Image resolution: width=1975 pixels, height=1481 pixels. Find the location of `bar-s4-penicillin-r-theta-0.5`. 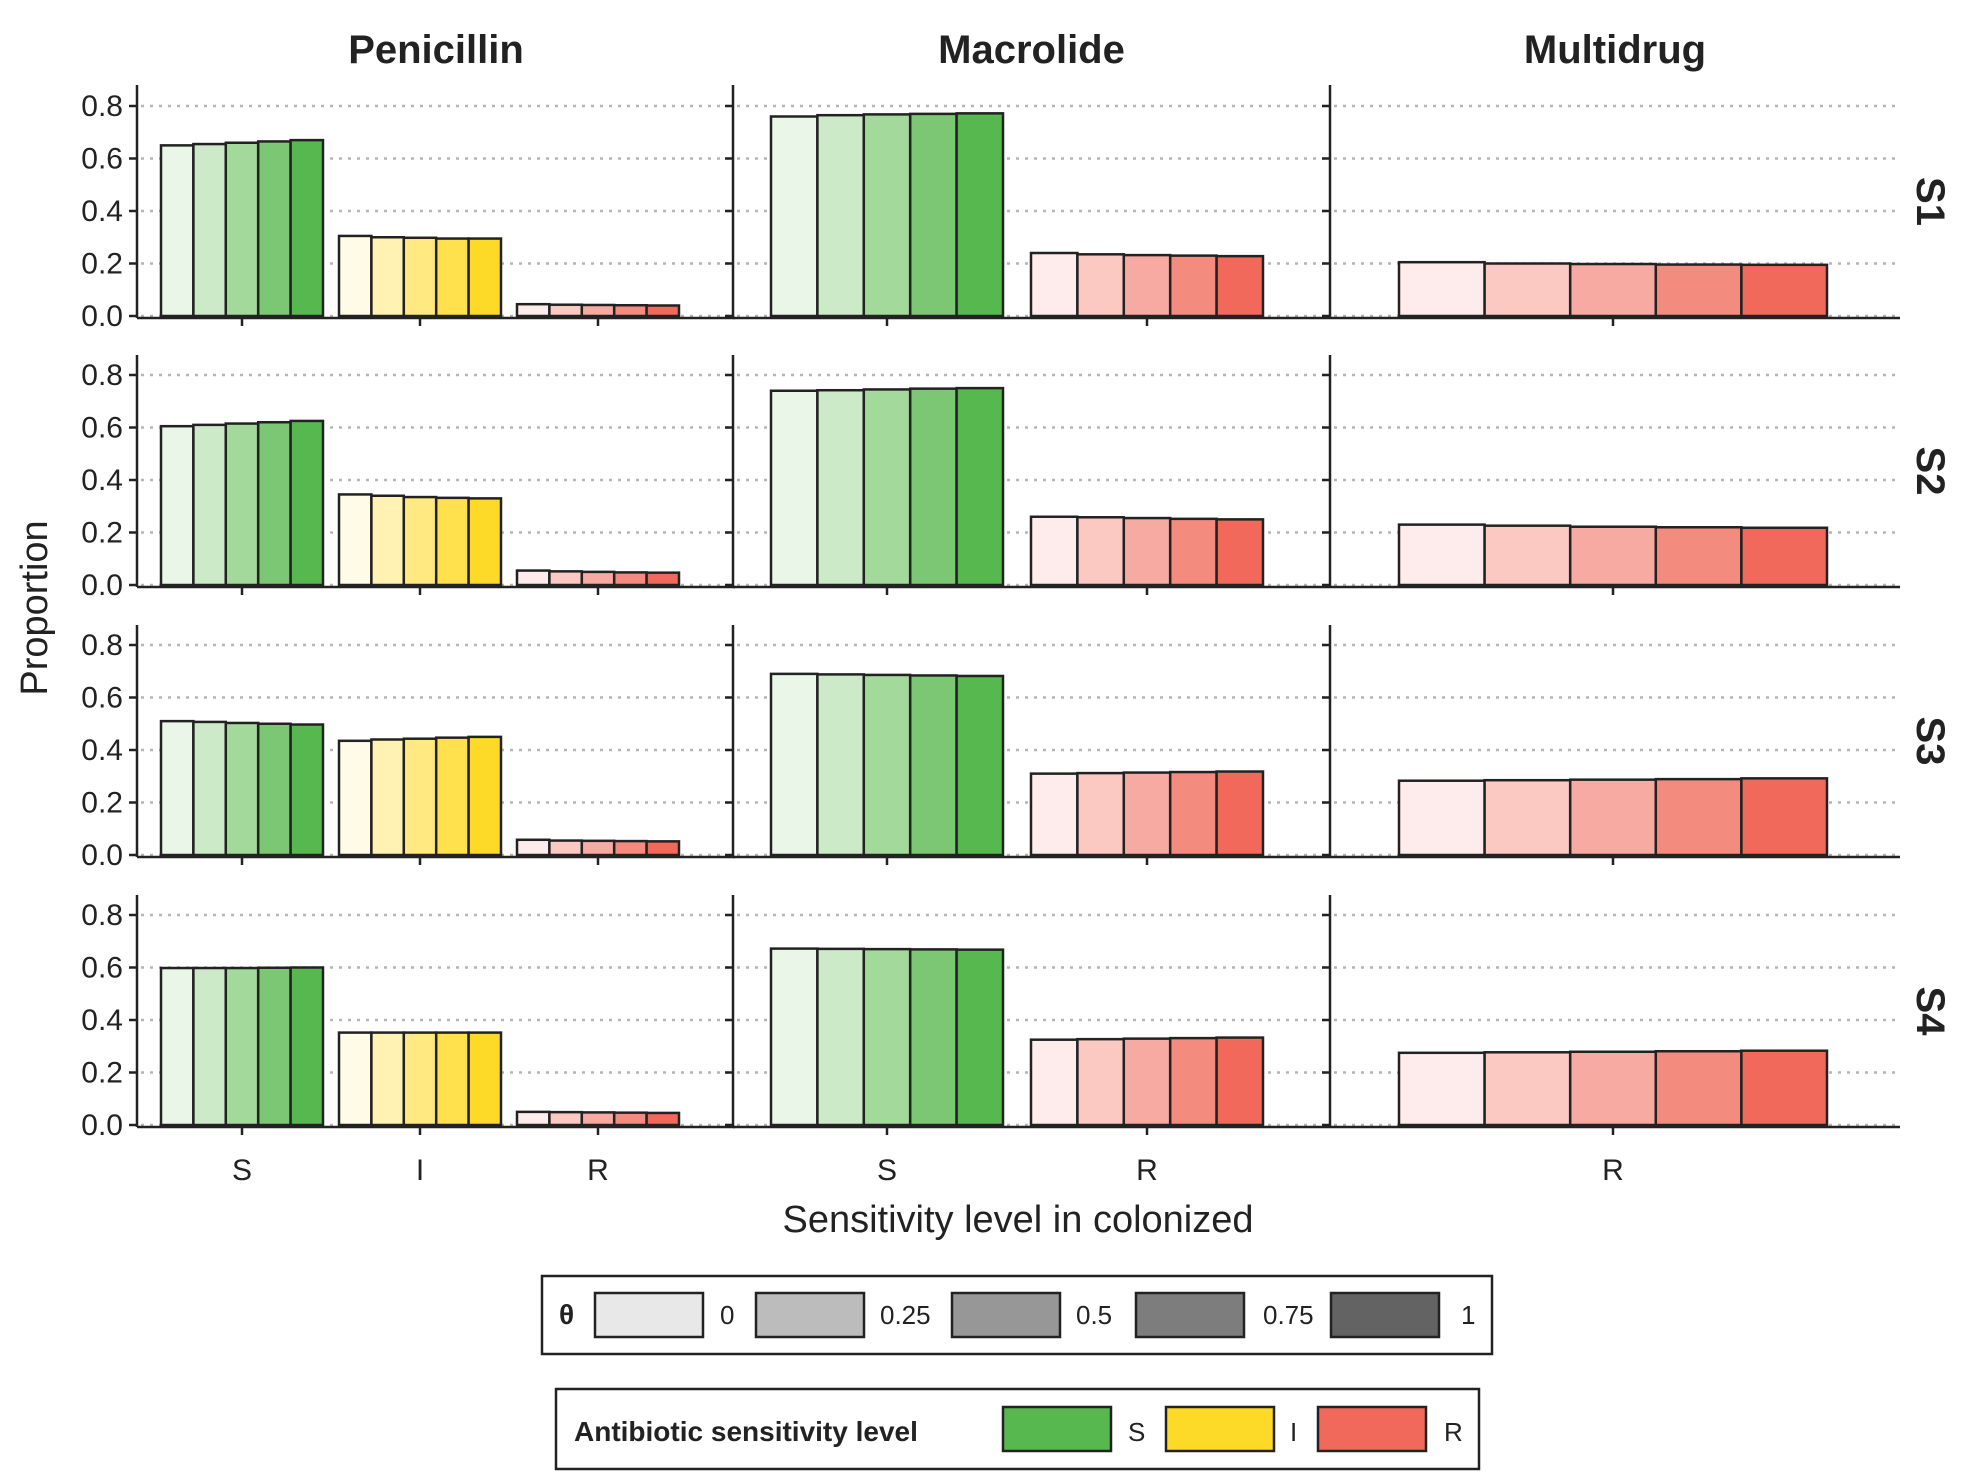

bar-s4-penicillin-r-theta-0.5 is located at coordinates (598, 1119).